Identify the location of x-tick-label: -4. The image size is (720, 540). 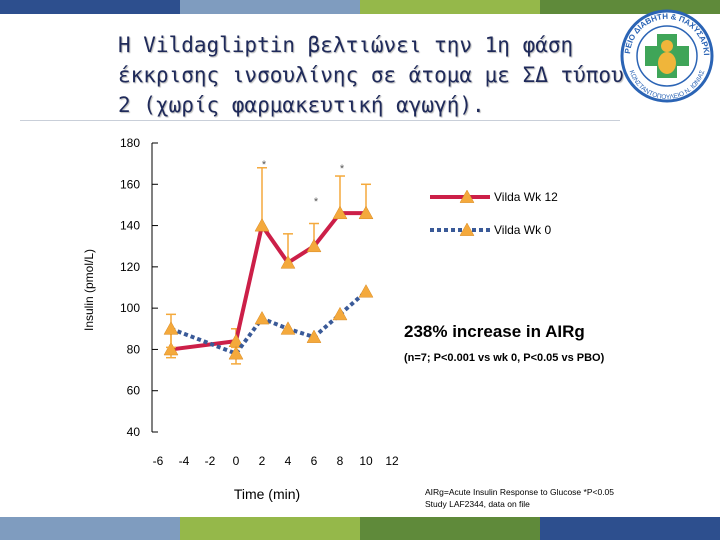
(184, 461).